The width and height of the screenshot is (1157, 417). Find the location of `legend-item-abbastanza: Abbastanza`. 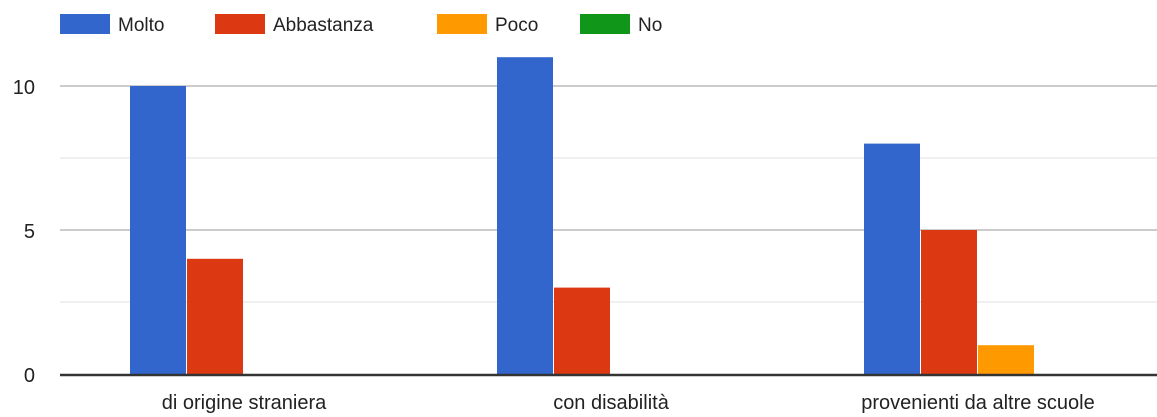

legend-item-abbastanza: Abbastanza is located at coordinates (294, 25).